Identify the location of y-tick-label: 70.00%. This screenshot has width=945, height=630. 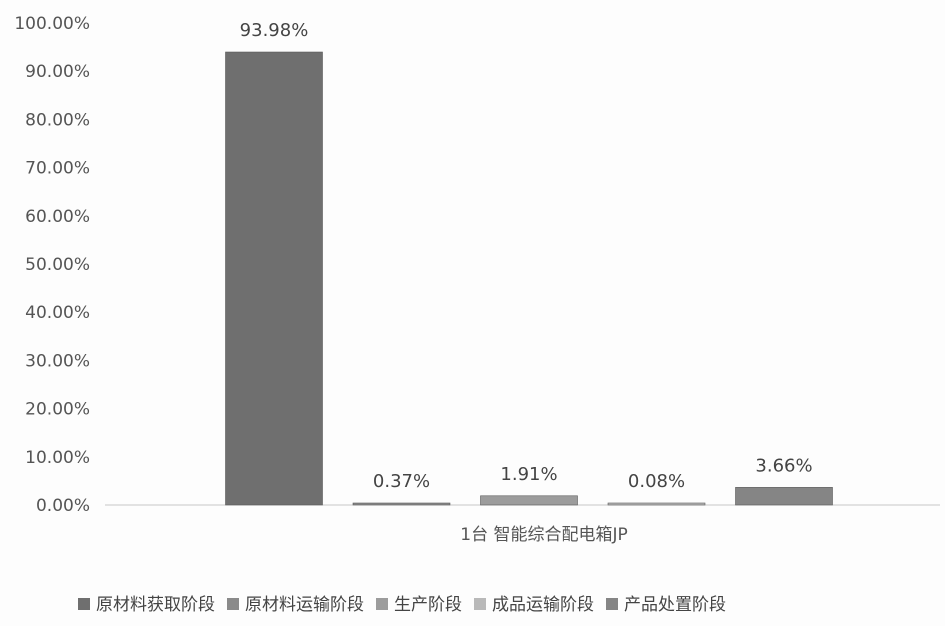
(57, 169).